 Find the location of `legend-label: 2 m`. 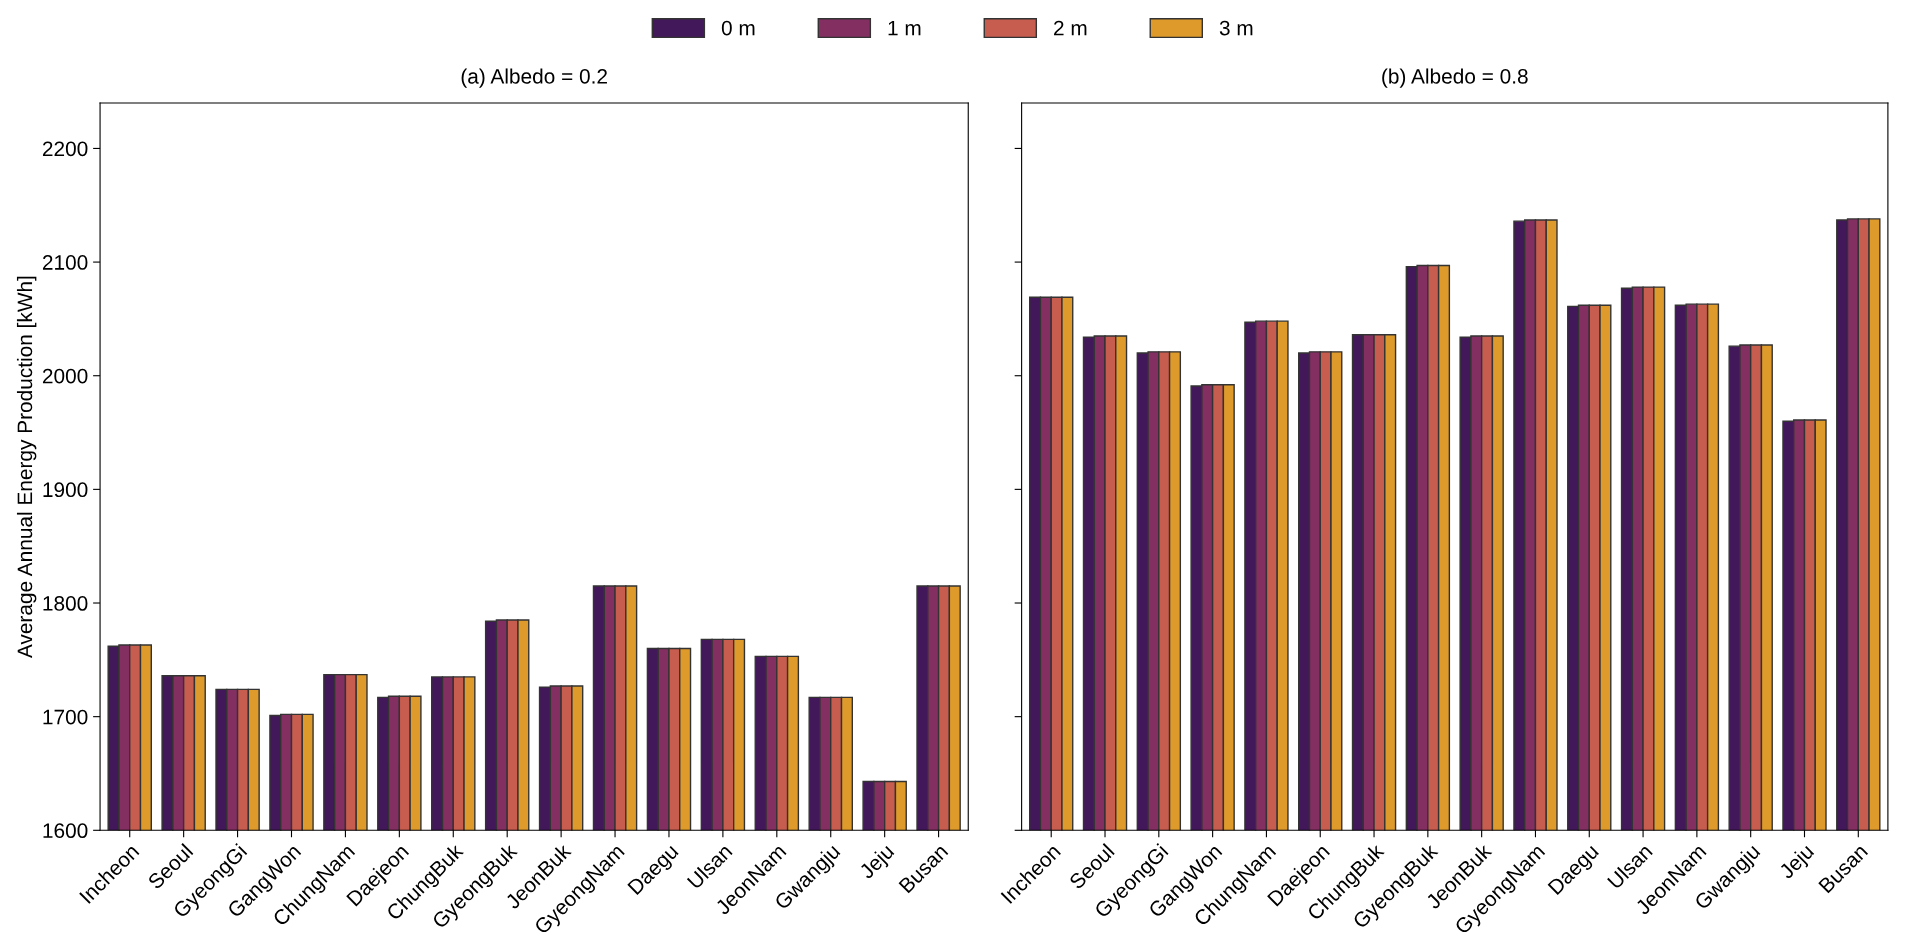

legend-label: 2 m is located at coordinates (1070, 28).